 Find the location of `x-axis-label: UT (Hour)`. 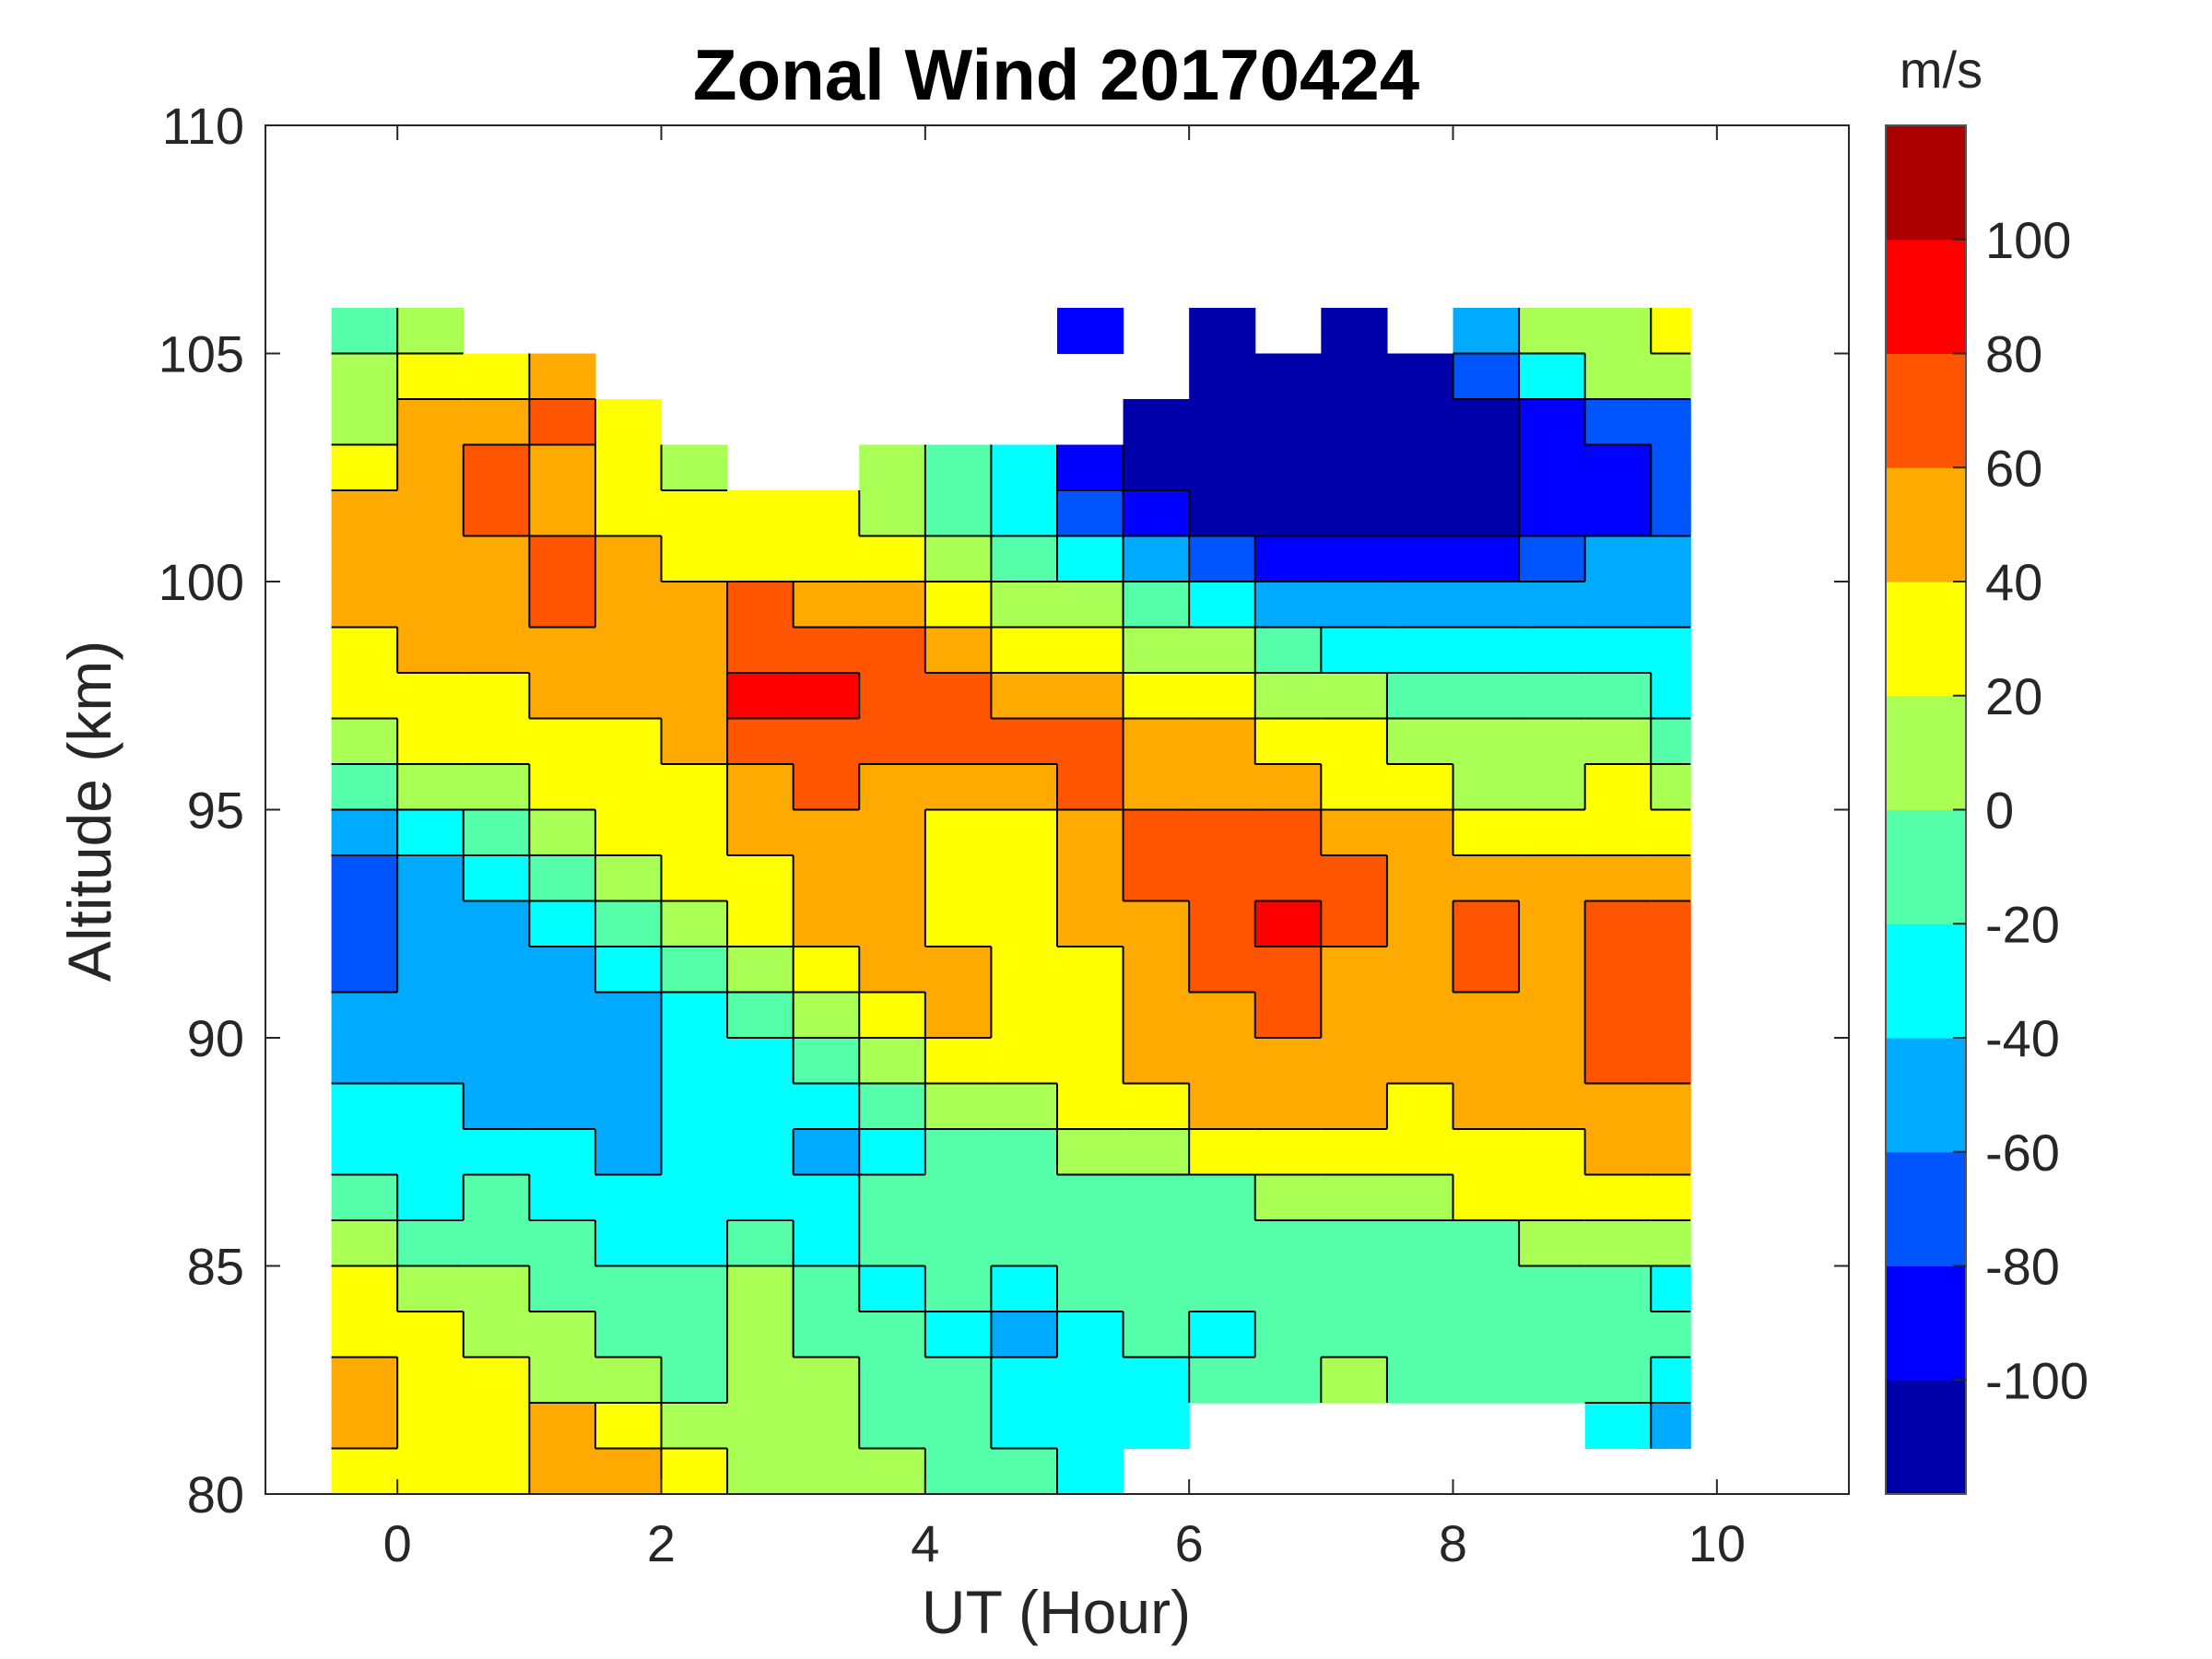

x-axis-label: UT (Hour) is located at coordinates (1056, 1612).